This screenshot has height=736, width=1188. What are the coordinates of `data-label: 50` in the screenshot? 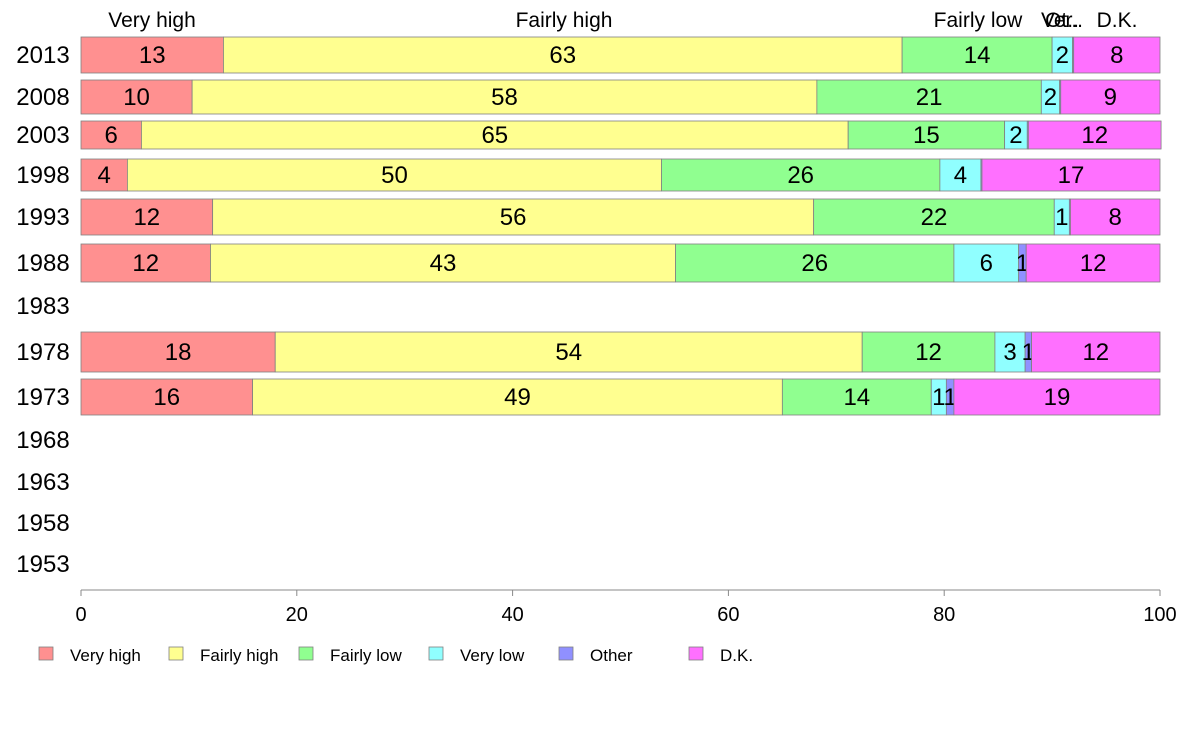 It's located at (394, 175).